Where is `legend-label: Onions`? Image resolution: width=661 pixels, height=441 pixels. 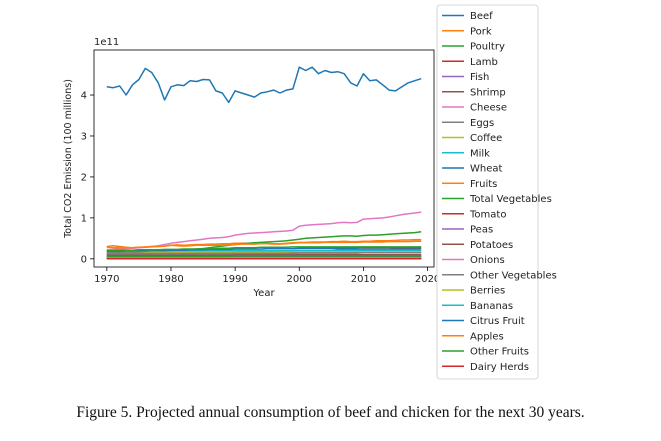
legend-label: Onions is located at coordinates (487, 260).